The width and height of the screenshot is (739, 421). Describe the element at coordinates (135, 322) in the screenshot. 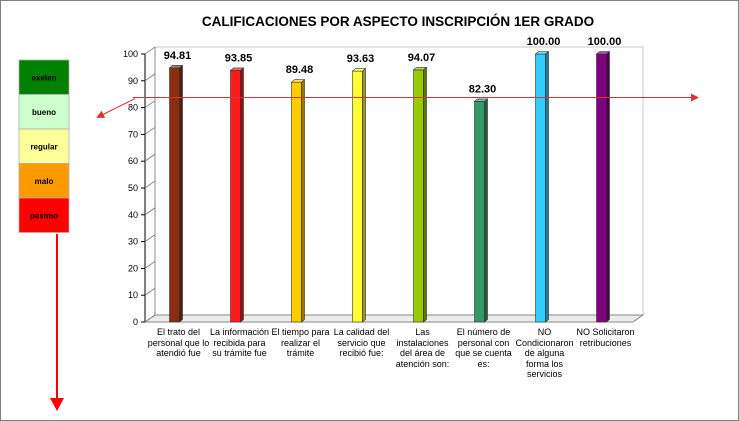

I see `y-tick-label: 0` at that location.